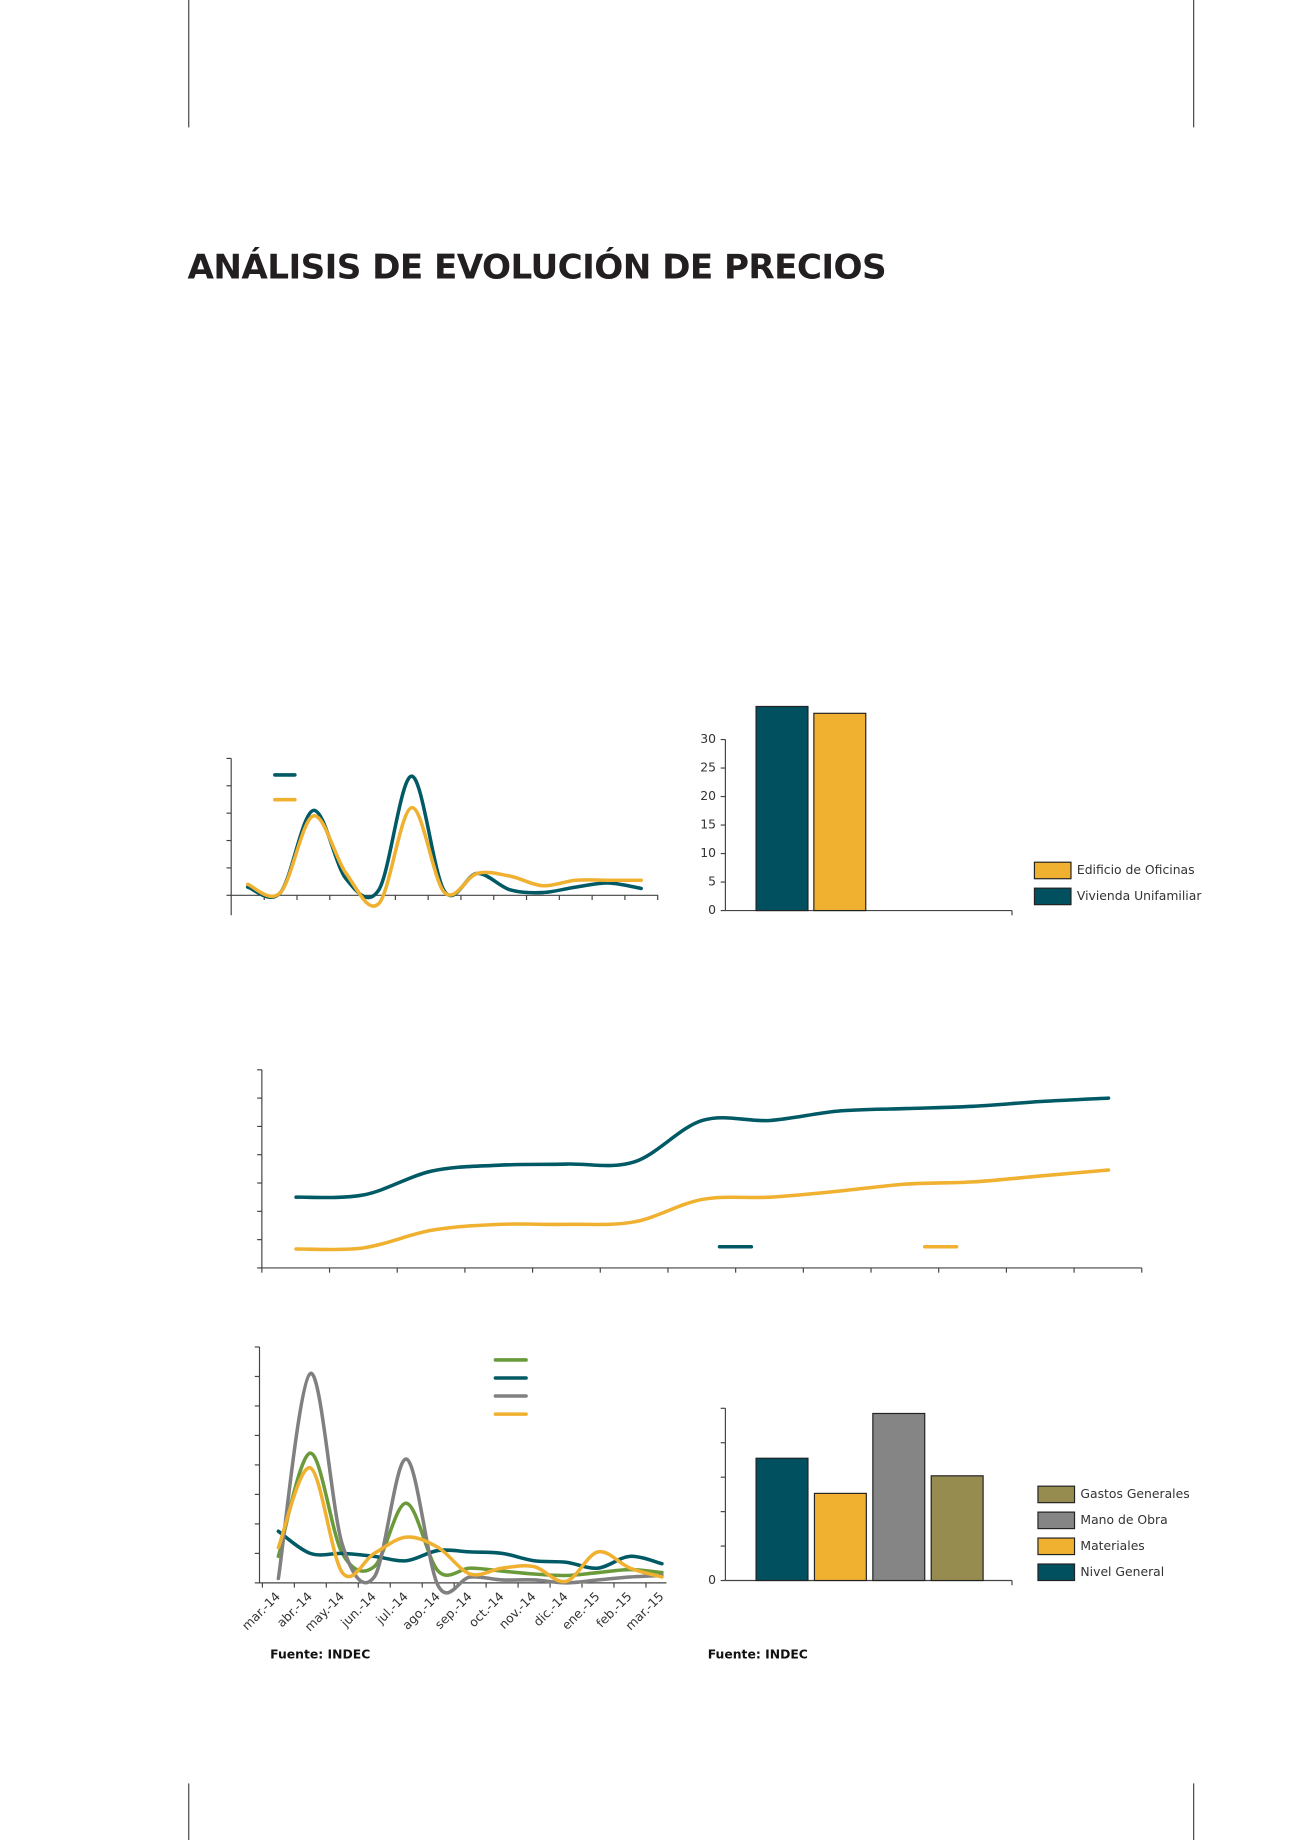 The image size is (1301, 1840). I want to click on y-tick-label: 25, so click(708, 768).